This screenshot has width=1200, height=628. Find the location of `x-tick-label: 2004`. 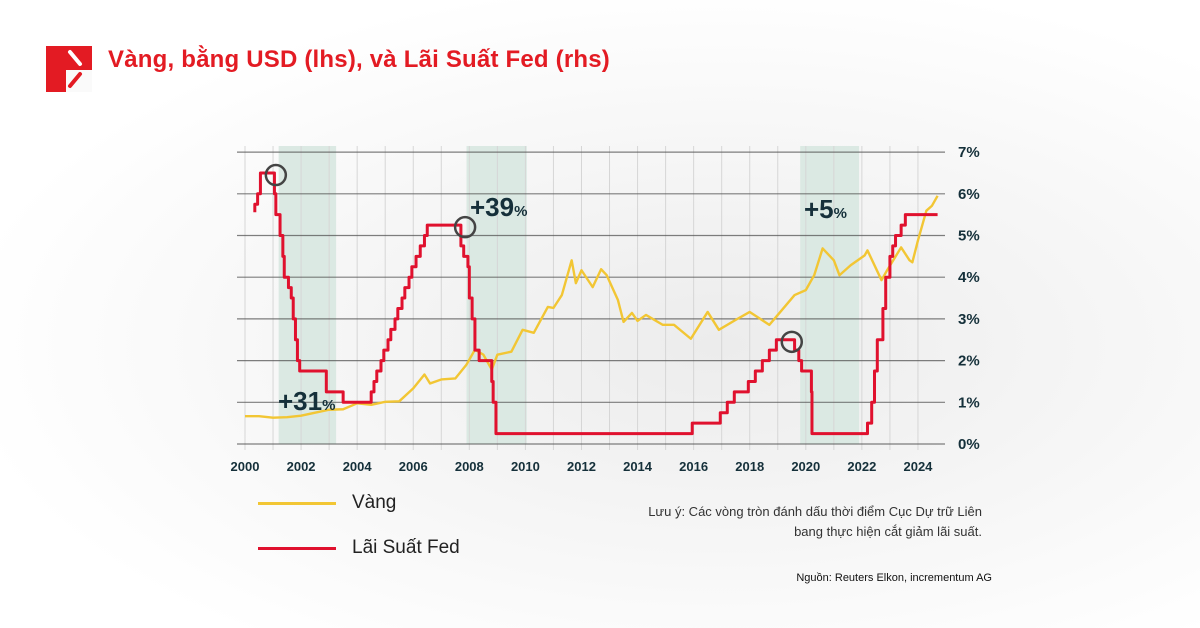

x-tick-label: 2004 is located at coordinates (358, 466).